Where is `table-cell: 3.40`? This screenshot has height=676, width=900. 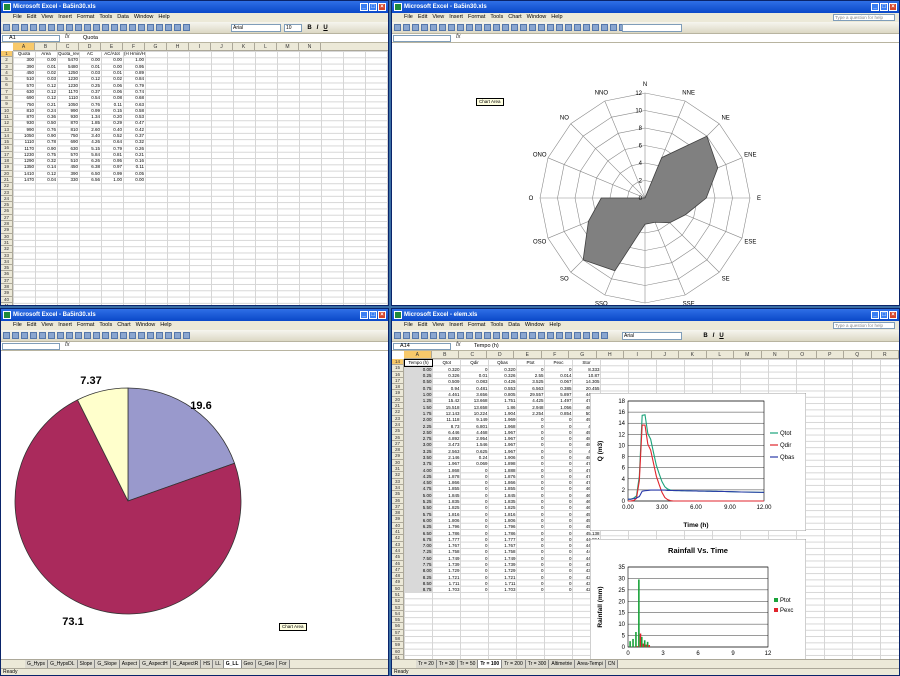 table-cell: 3.40 is located at coordinates (95, 135).